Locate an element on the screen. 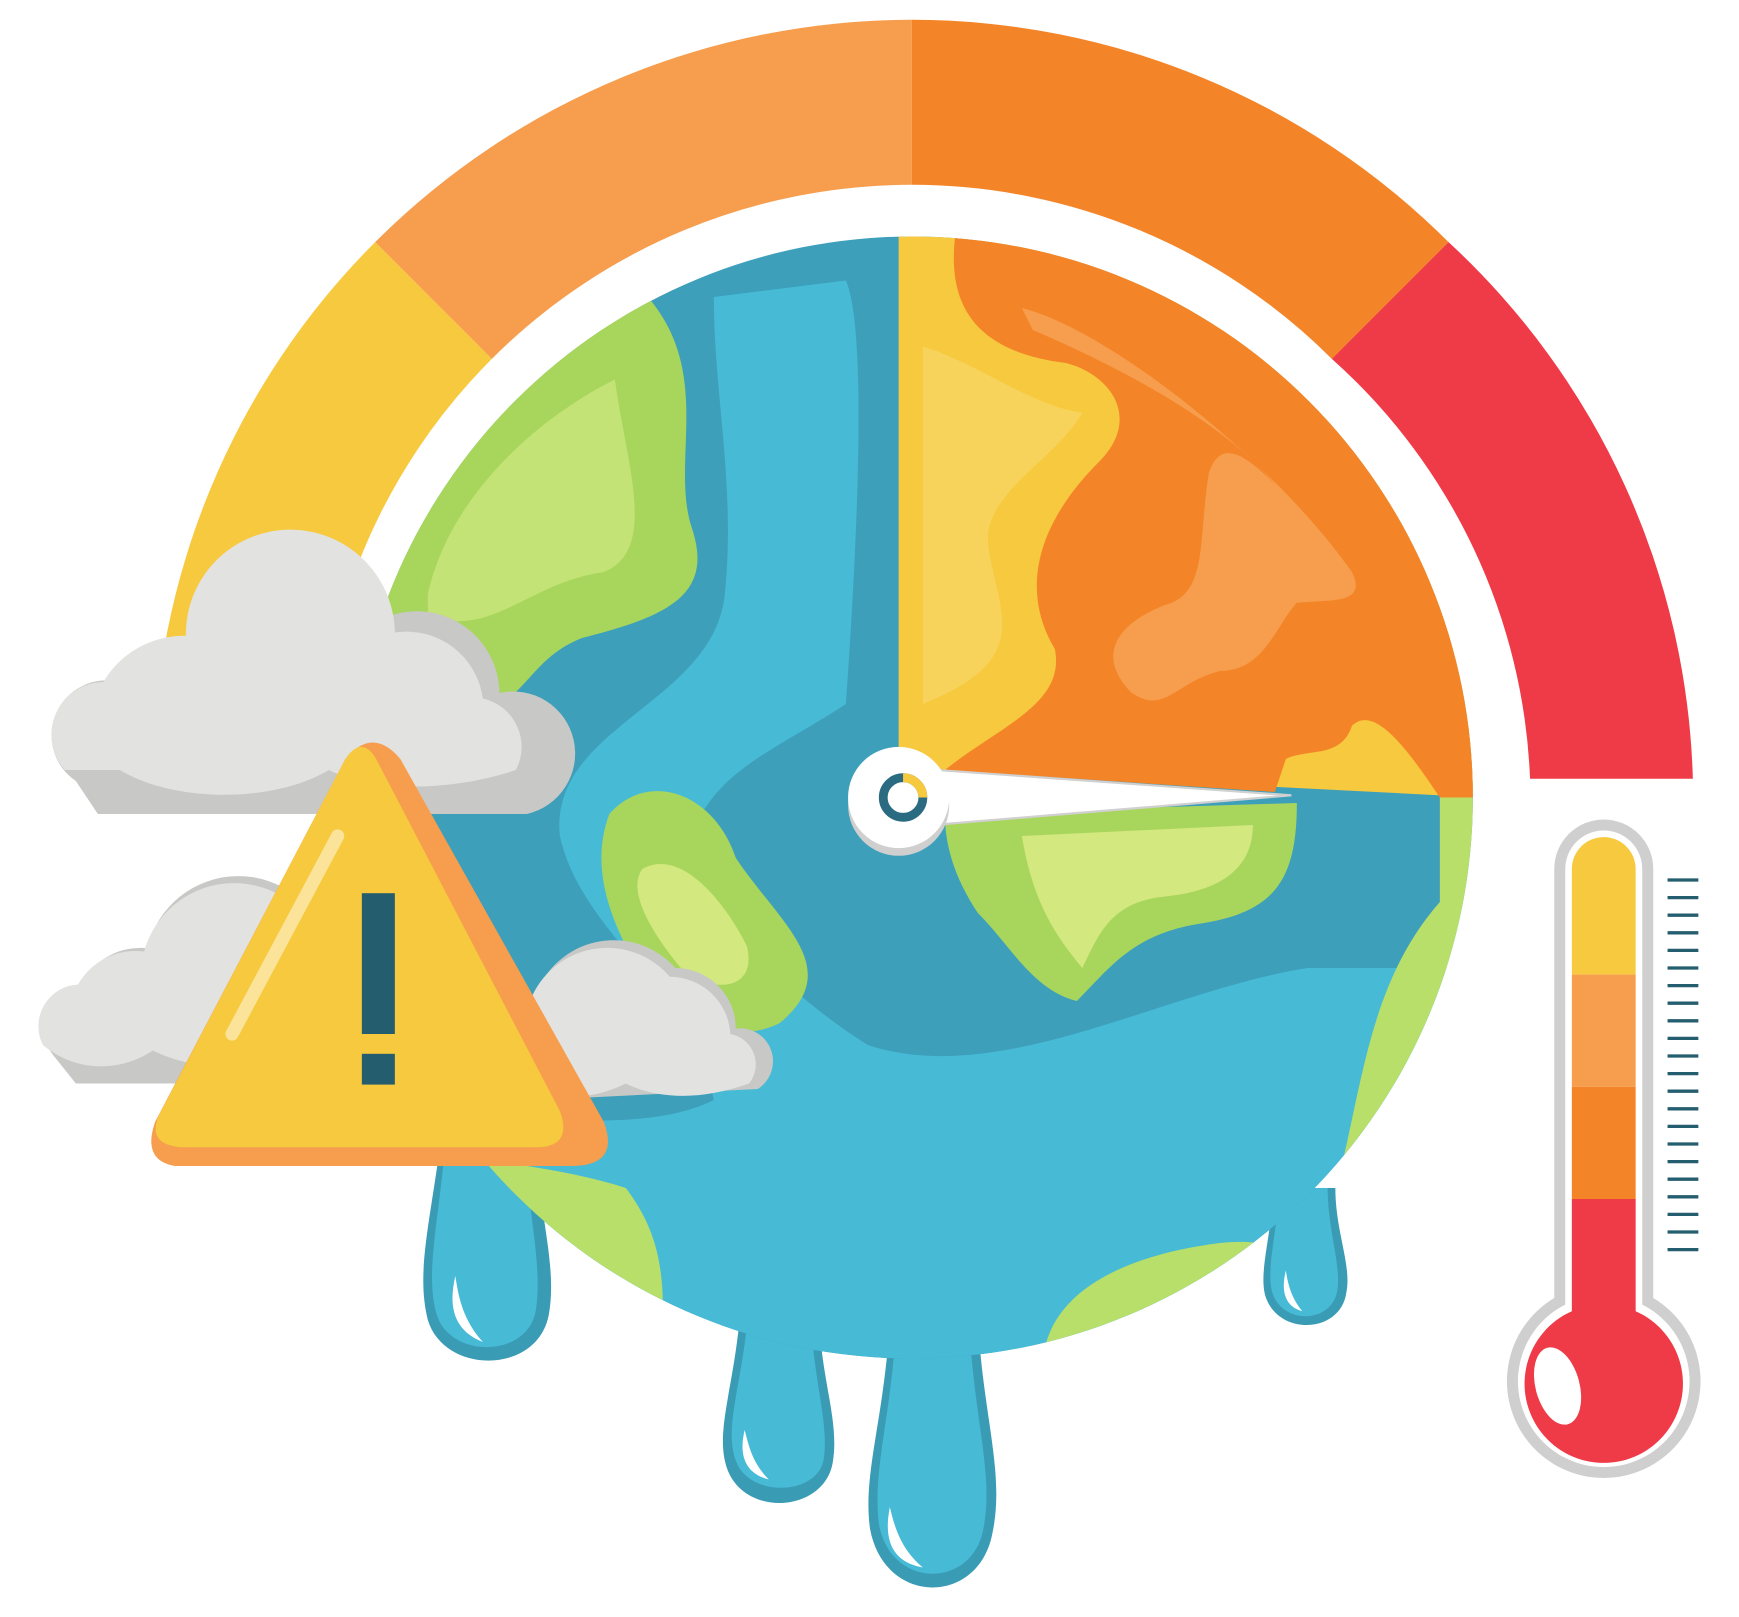 The image size is (1739, 1617). thermometer-orange is located at coordinates (1603, 1142).